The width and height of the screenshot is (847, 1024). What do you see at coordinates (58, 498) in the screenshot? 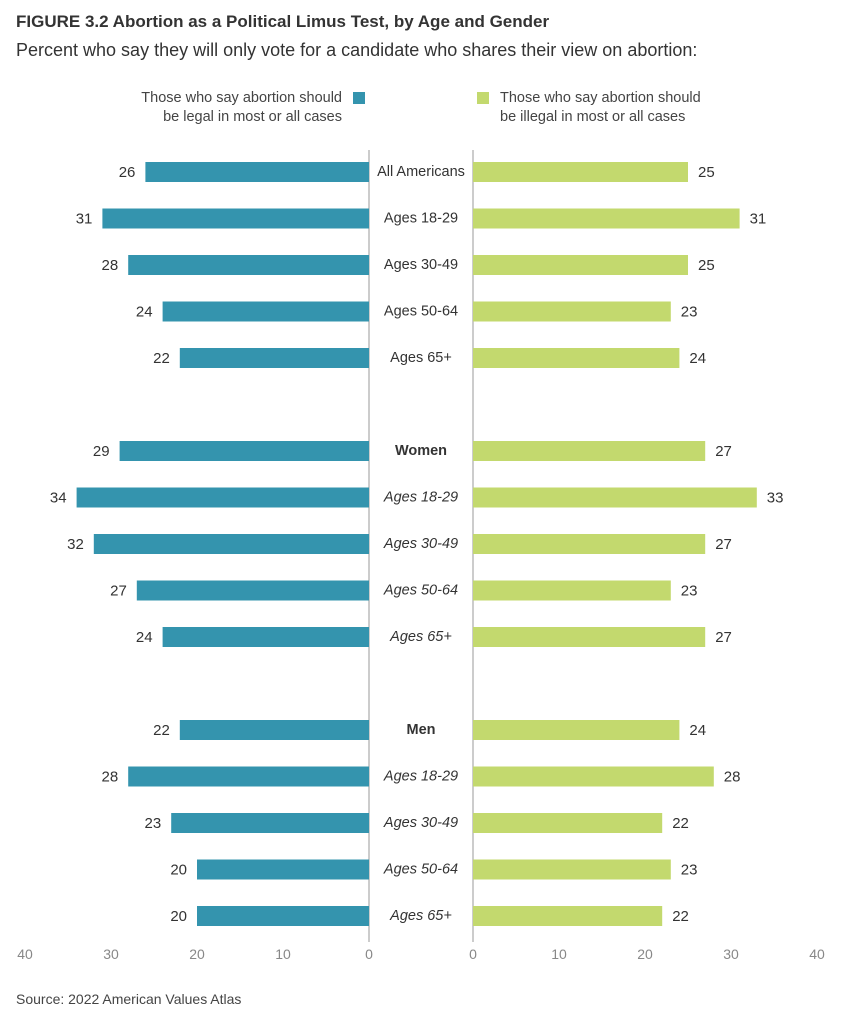
I see `value-label-legal: 34` at bounding box center [58, 498].